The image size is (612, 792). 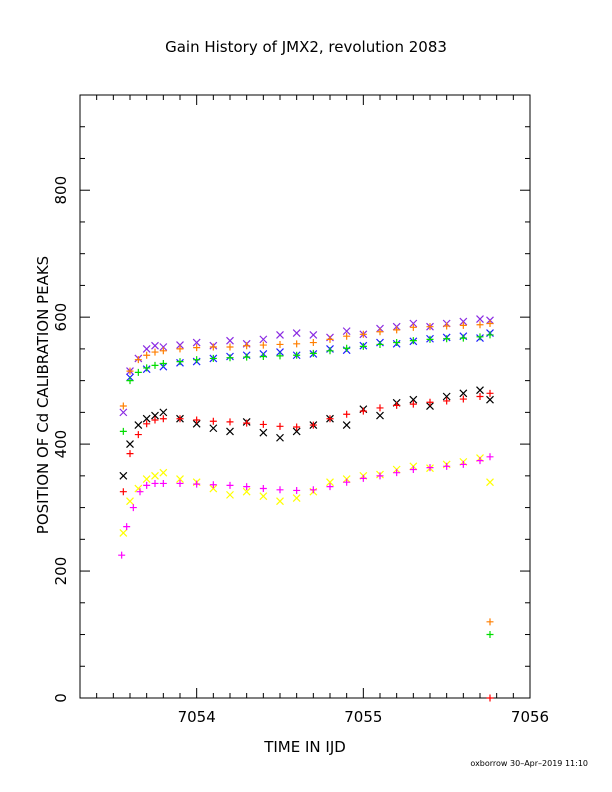 I want to click on y-tick-label: 600, so click(x=61, y=317).